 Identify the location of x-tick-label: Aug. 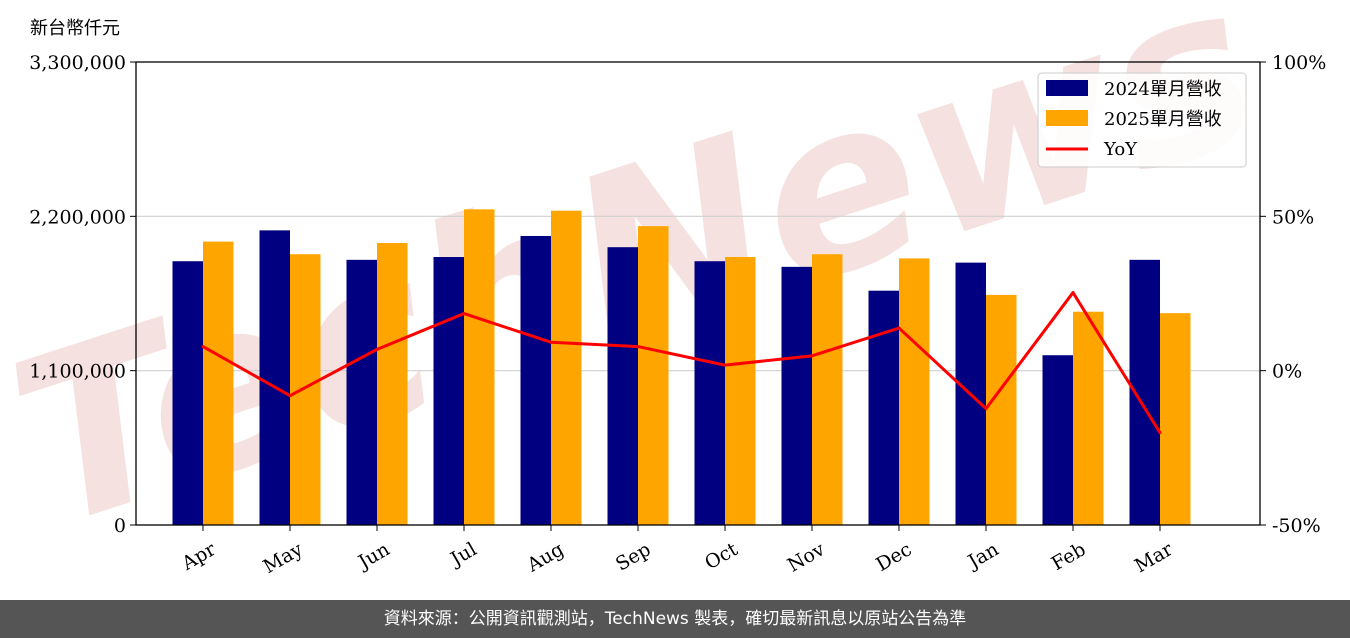
(545, 557).